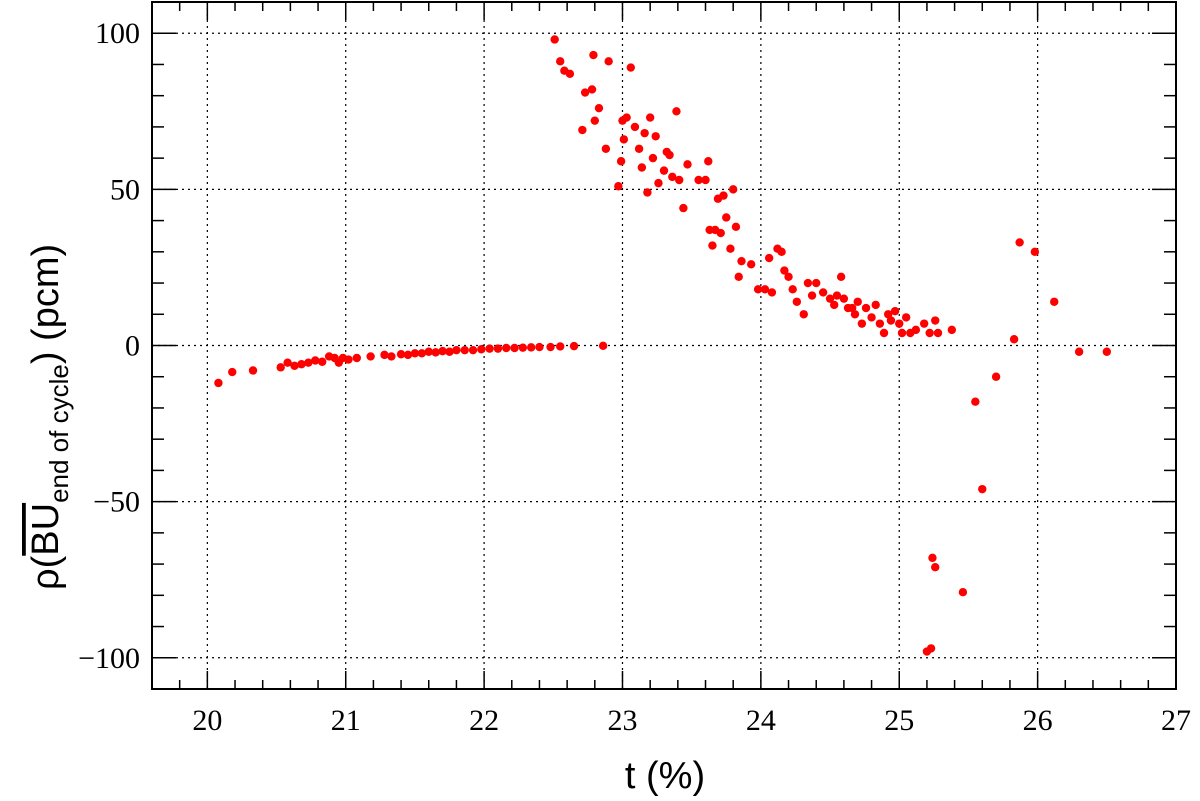 The image size is (1200, 801). What do you see at coordinates (59, 433) in the screenshot?
I see `y-axis-label-subscript: end of cycle` at bounding box center [59, 433].